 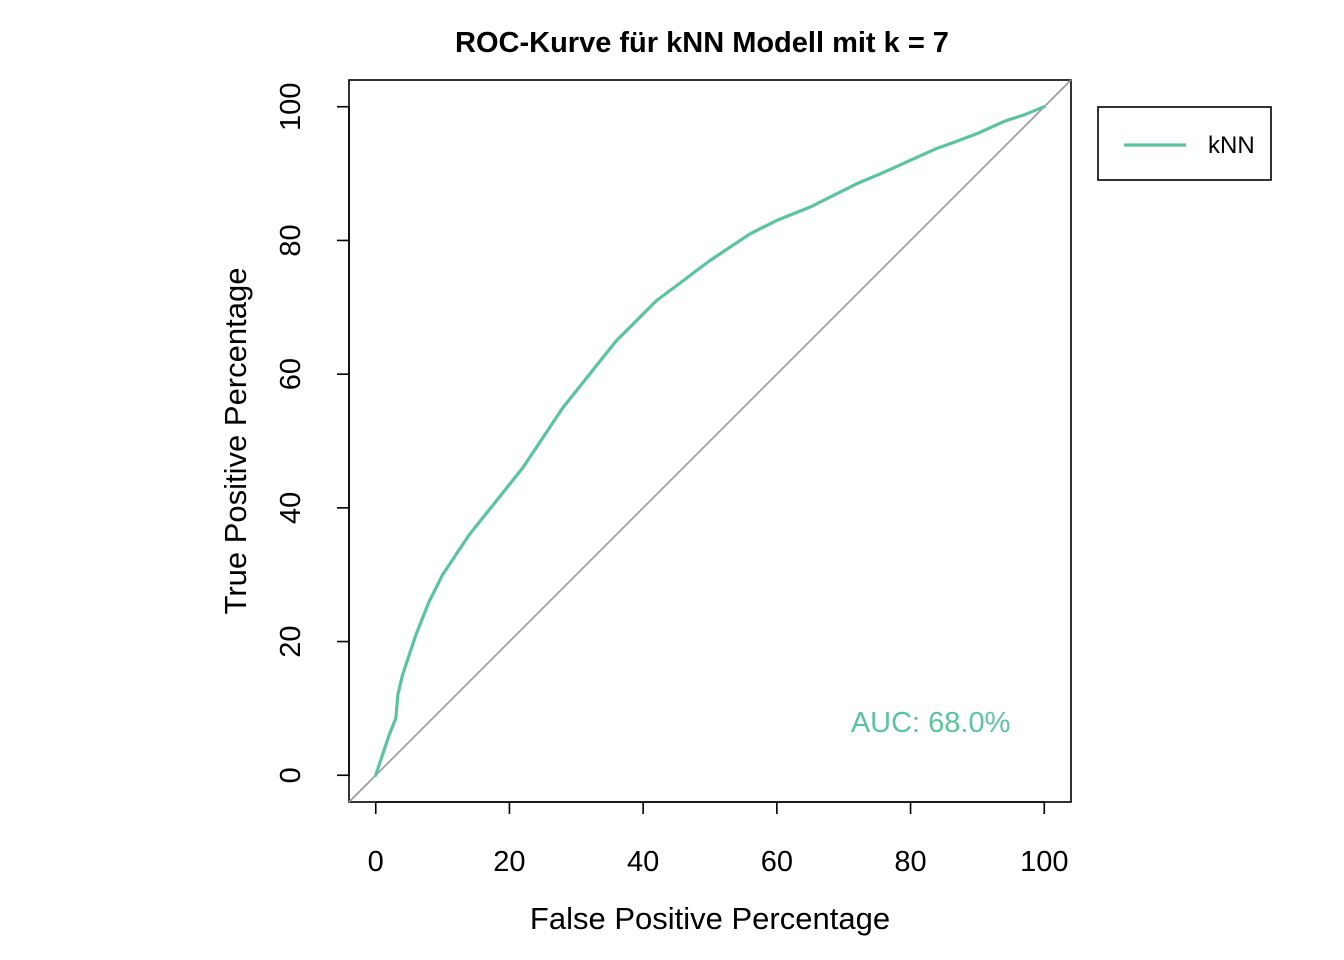 What do you see at coordinates (1184, 143) in the screenshot?
I see `legend: kNN` at bounding box center [1184, 143].